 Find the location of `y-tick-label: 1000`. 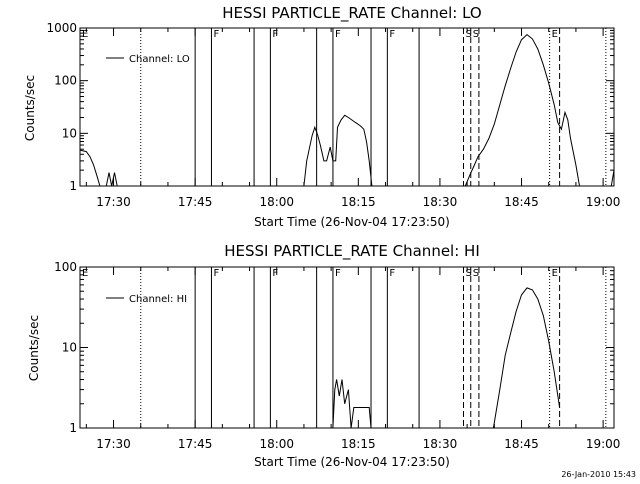

y-tick-label: 1000 is located at coordinates (61, 28).